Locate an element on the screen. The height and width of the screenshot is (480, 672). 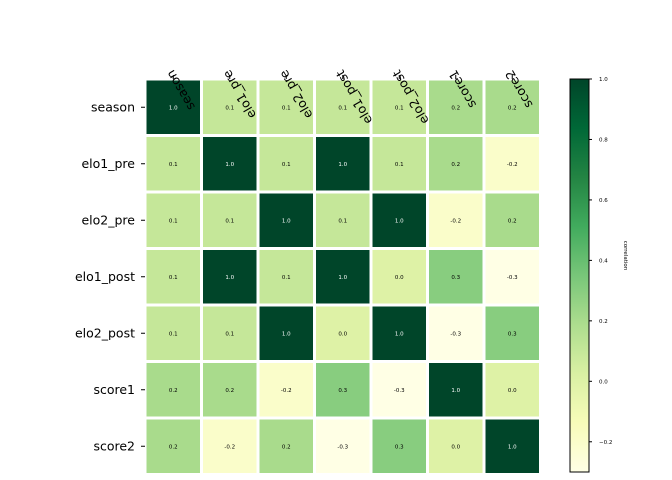
row-label: elo2_pre is located at coordinates (108, 219).